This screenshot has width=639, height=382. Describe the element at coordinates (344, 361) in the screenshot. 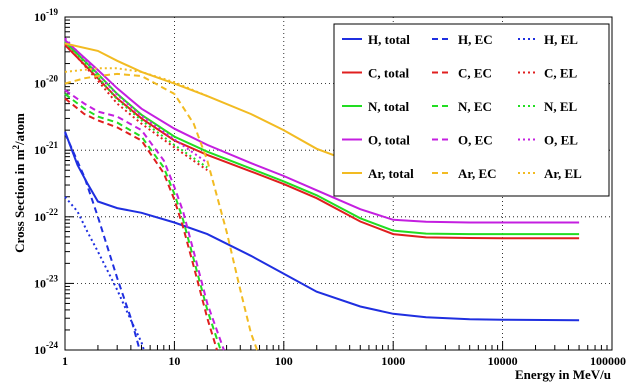

I see `x-tick-labels: 1 10 100 1000 10000 100000` at that location.